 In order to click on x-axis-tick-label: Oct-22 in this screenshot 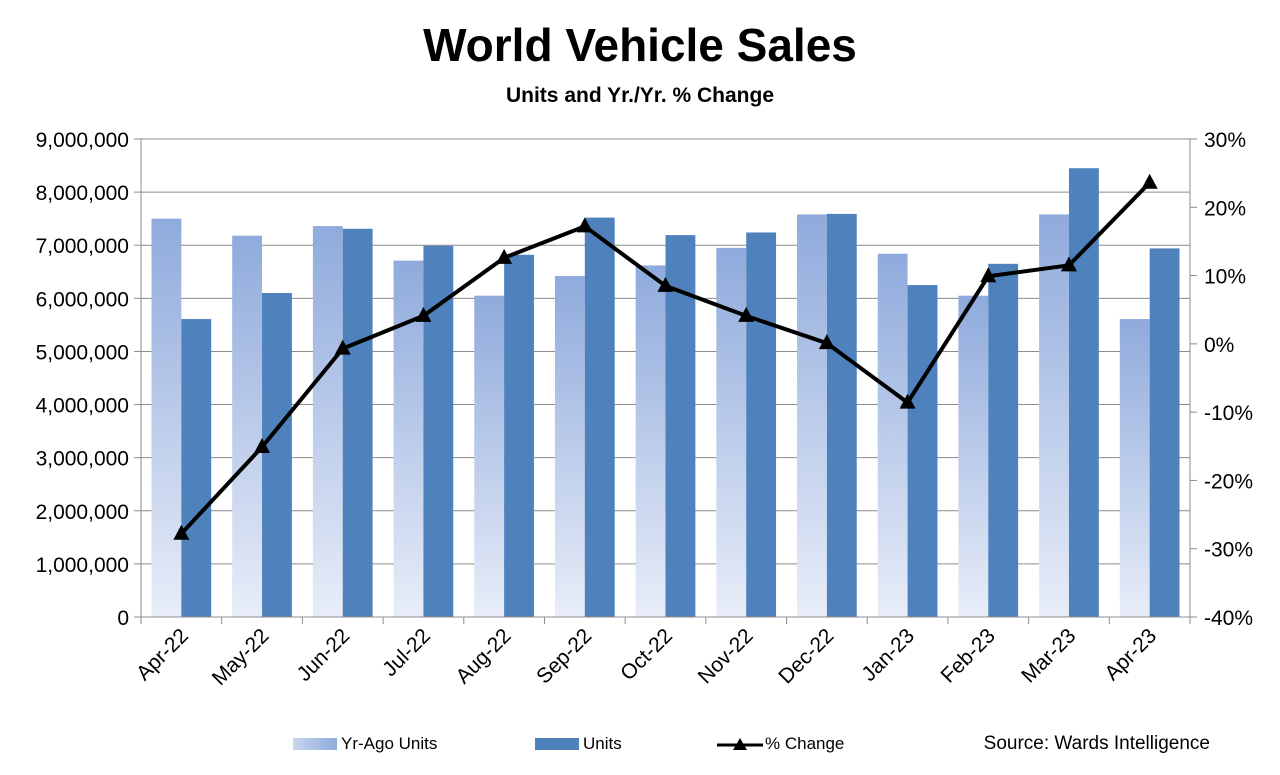, I will do `click(646, 654)`.